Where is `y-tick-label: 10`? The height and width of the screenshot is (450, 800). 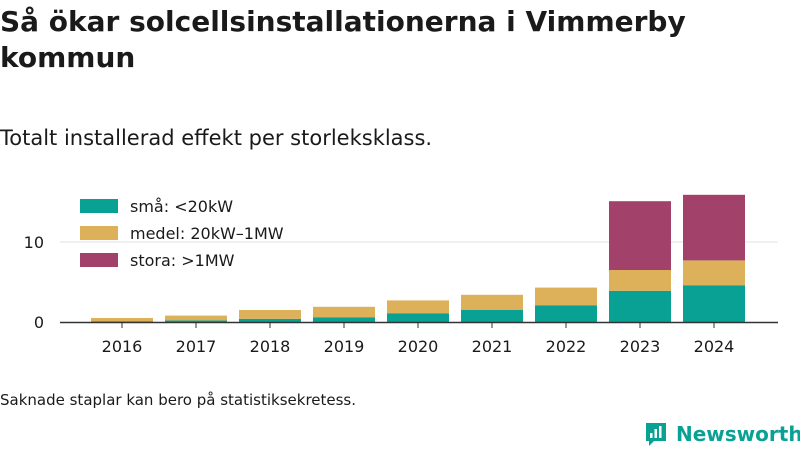
y-tick-label: 10 is located at coordinates (34, 242).